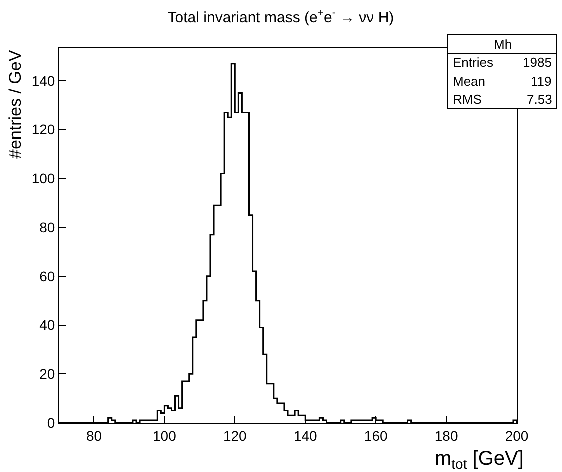 The image size is (562, 472). What do you see at coordinates (44, 130) in the screenshot?
I see `y-tick-label: 120` at bounding box center [44, 130].